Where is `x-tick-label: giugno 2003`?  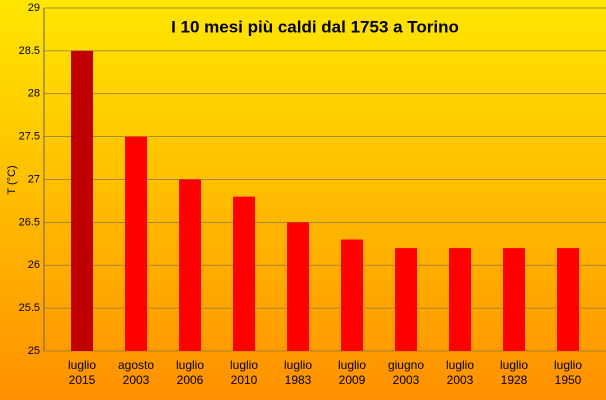
x-tick-label: giugno 2003 is located at coordinates (406, 372).